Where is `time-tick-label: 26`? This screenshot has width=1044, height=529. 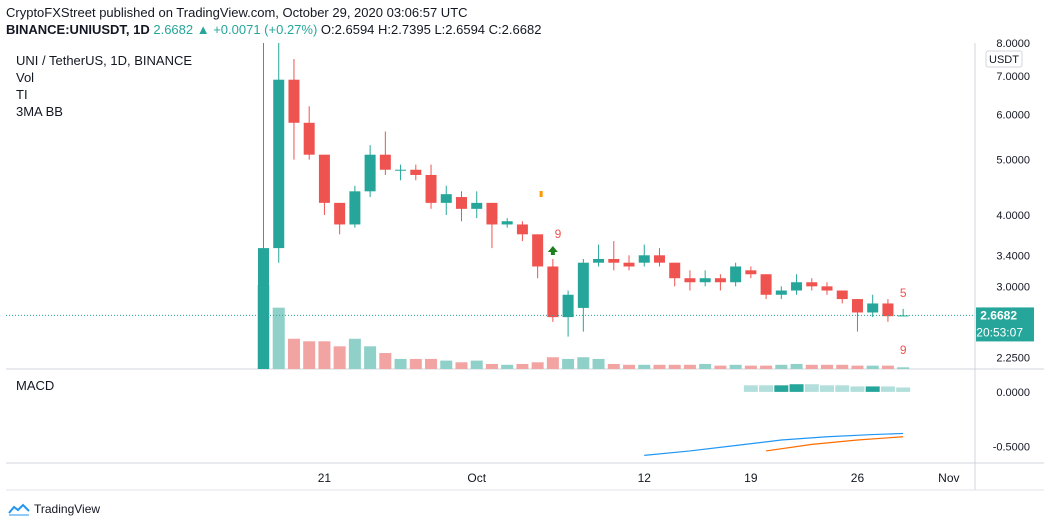 time-tick-label: 26 is located at coordinates (858, 478).